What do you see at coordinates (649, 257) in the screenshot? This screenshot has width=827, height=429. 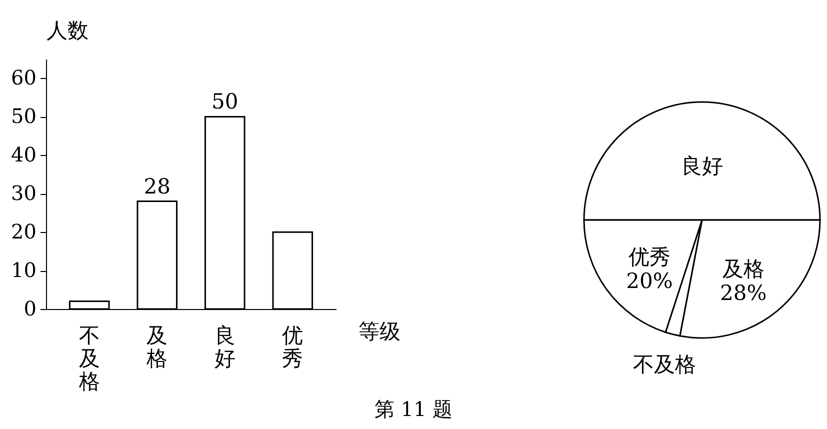 I see `slice-label: 优秀` at bounding box center [649, 257].